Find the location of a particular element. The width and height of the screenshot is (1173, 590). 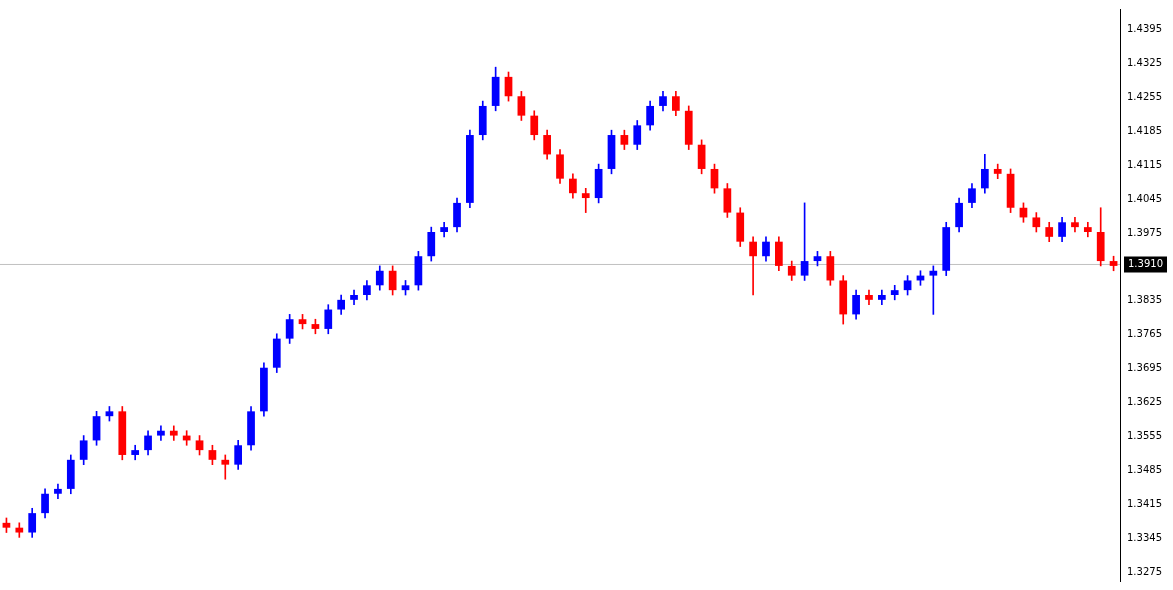

y-tick-label: 1.3345 is located at coordinates (1145, 537).